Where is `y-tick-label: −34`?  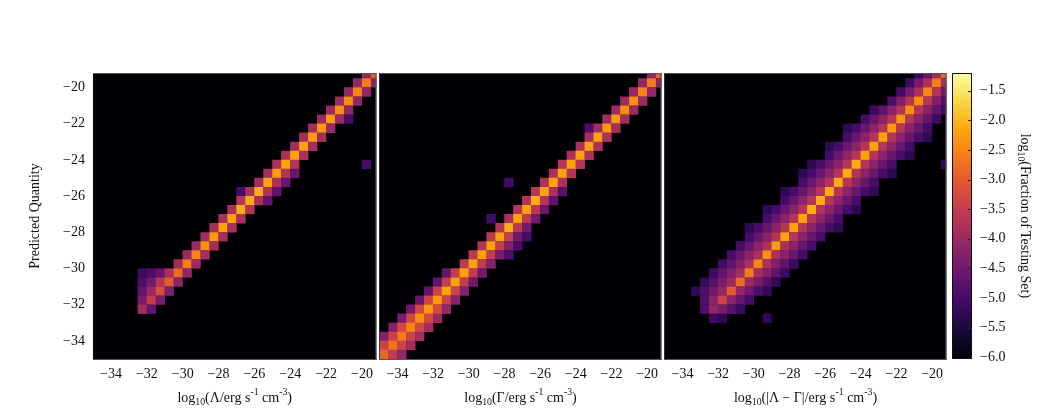
y-tick-label: −34 is located at coordinates (74, 340).